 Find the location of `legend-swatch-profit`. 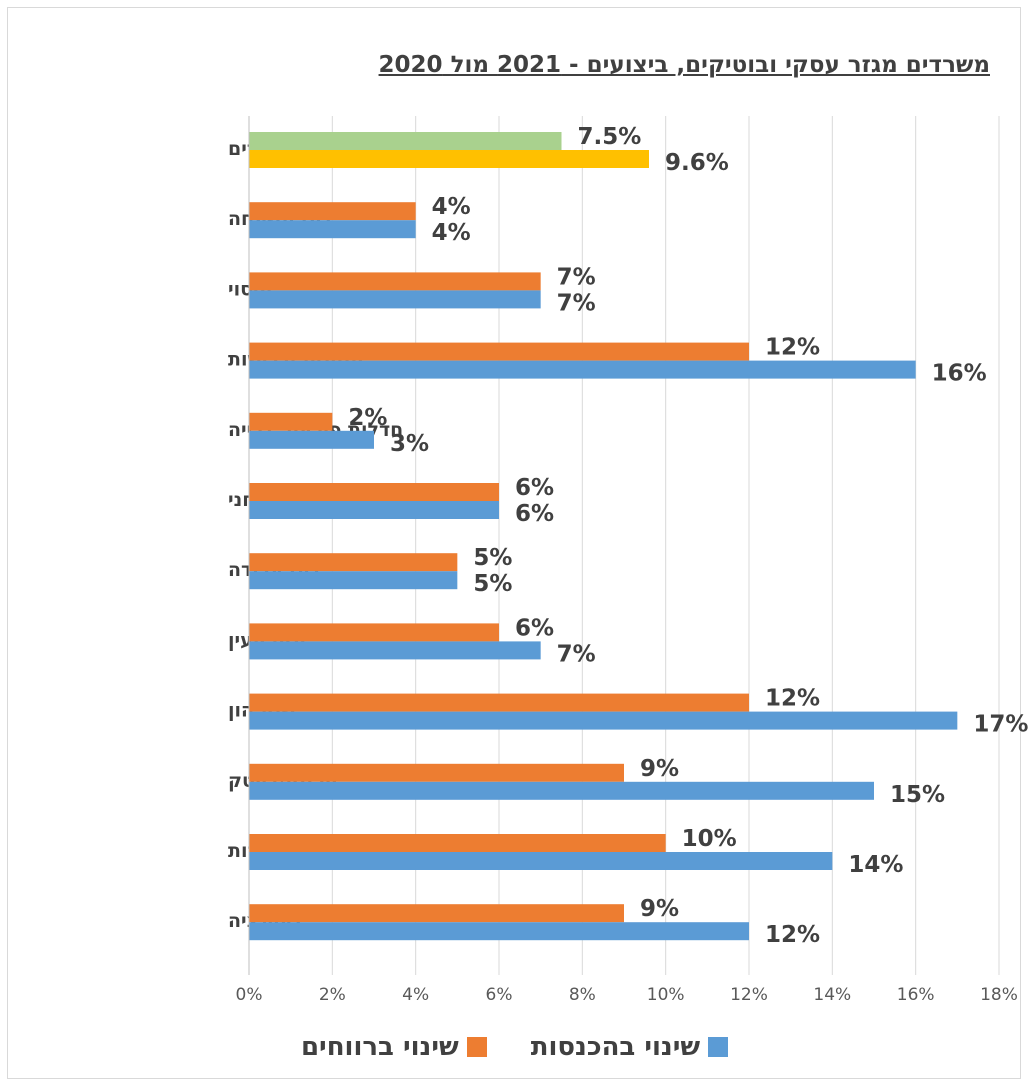

legend-swatch-profit is located at coordinates (476, 1047).